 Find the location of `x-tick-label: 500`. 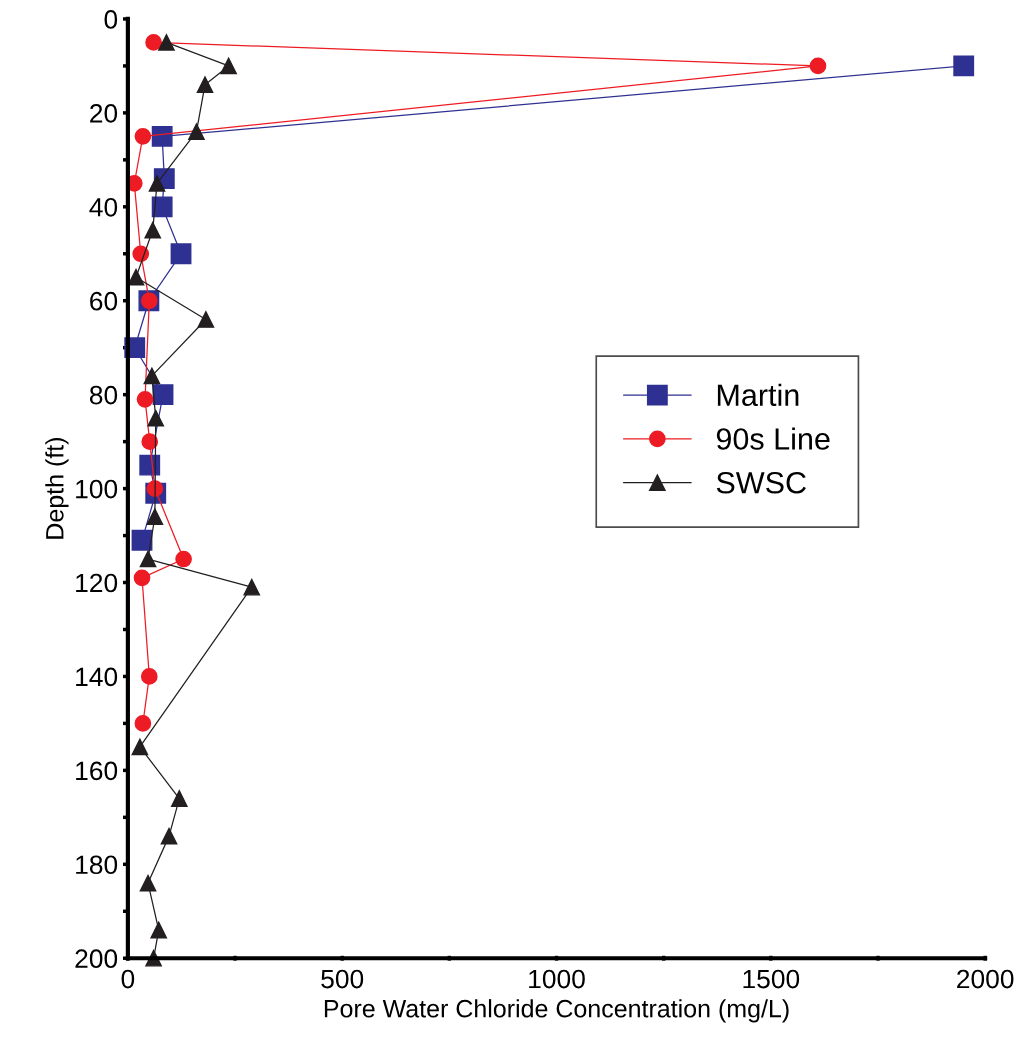

x-tick-label: 500 is located at coordinates (342, 979).